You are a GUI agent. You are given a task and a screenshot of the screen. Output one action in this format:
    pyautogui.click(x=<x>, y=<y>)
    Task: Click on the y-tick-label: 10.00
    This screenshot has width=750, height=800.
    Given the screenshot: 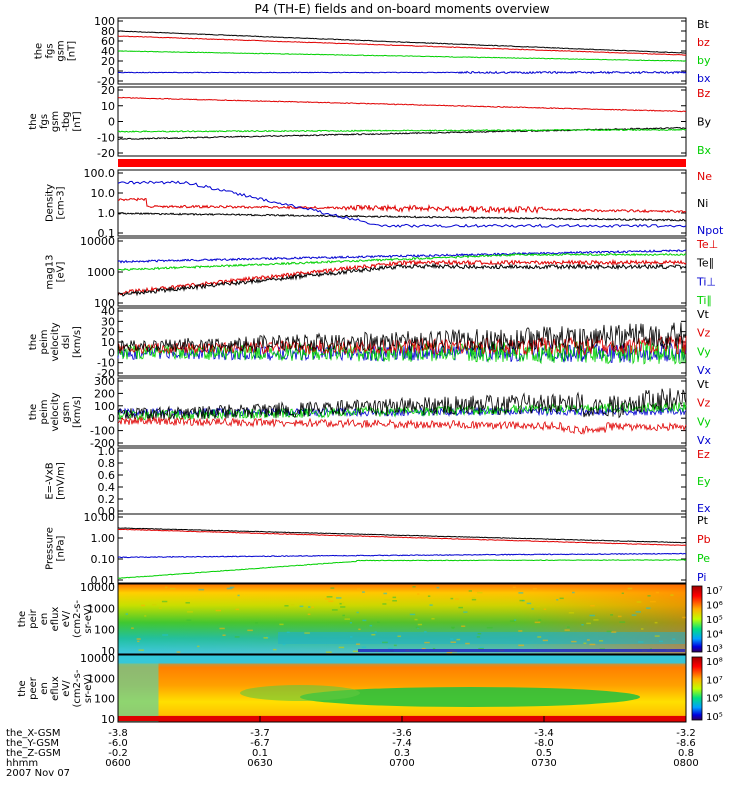 What is the action you would take?
    pyautogui.click(x=100, y=517)
    